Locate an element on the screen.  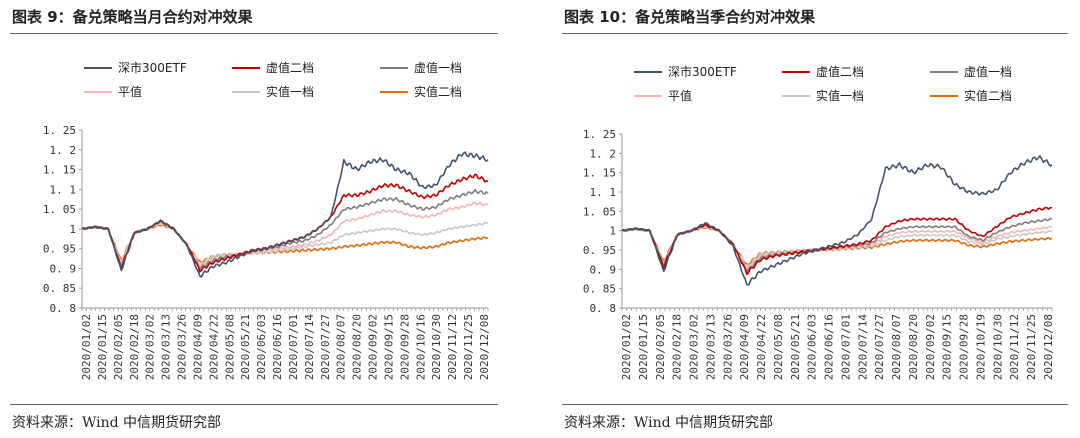
y-tick-label: 1. 05 is located at coordinates (59, 209).